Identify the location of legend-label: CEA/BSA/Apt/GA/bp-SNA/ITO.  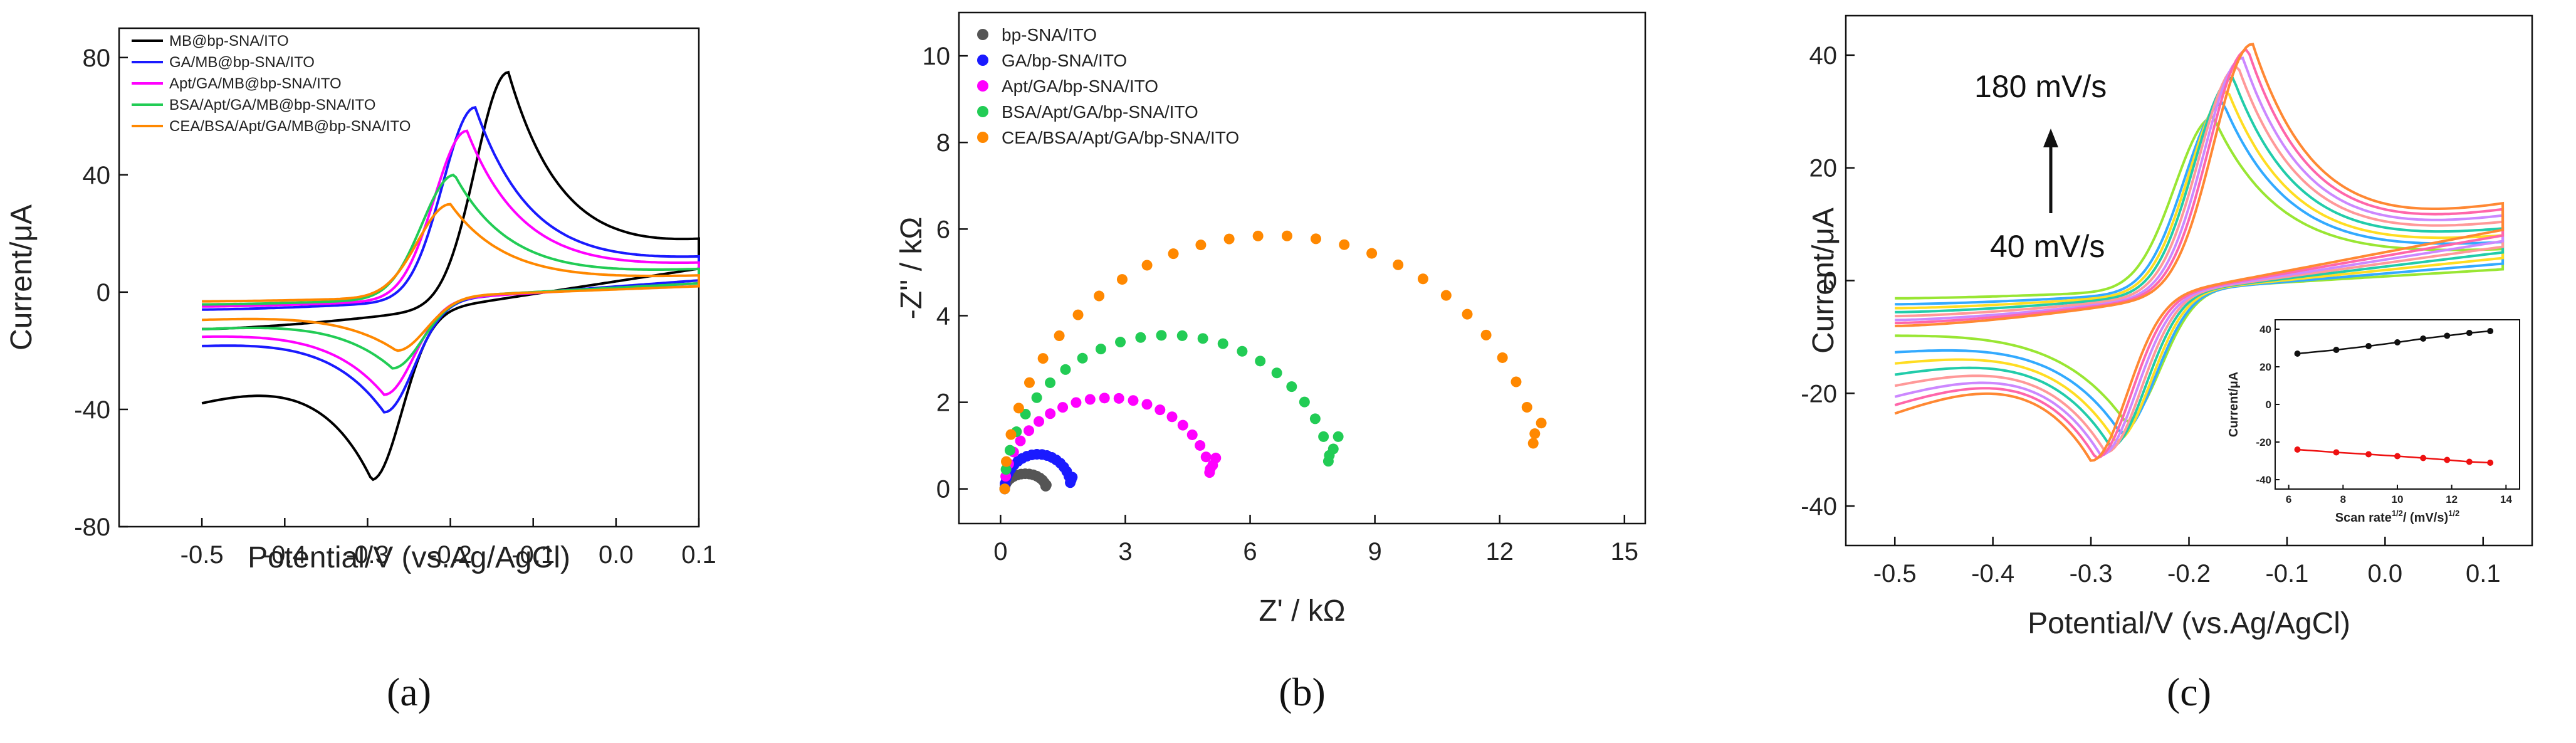
(1120, 137).